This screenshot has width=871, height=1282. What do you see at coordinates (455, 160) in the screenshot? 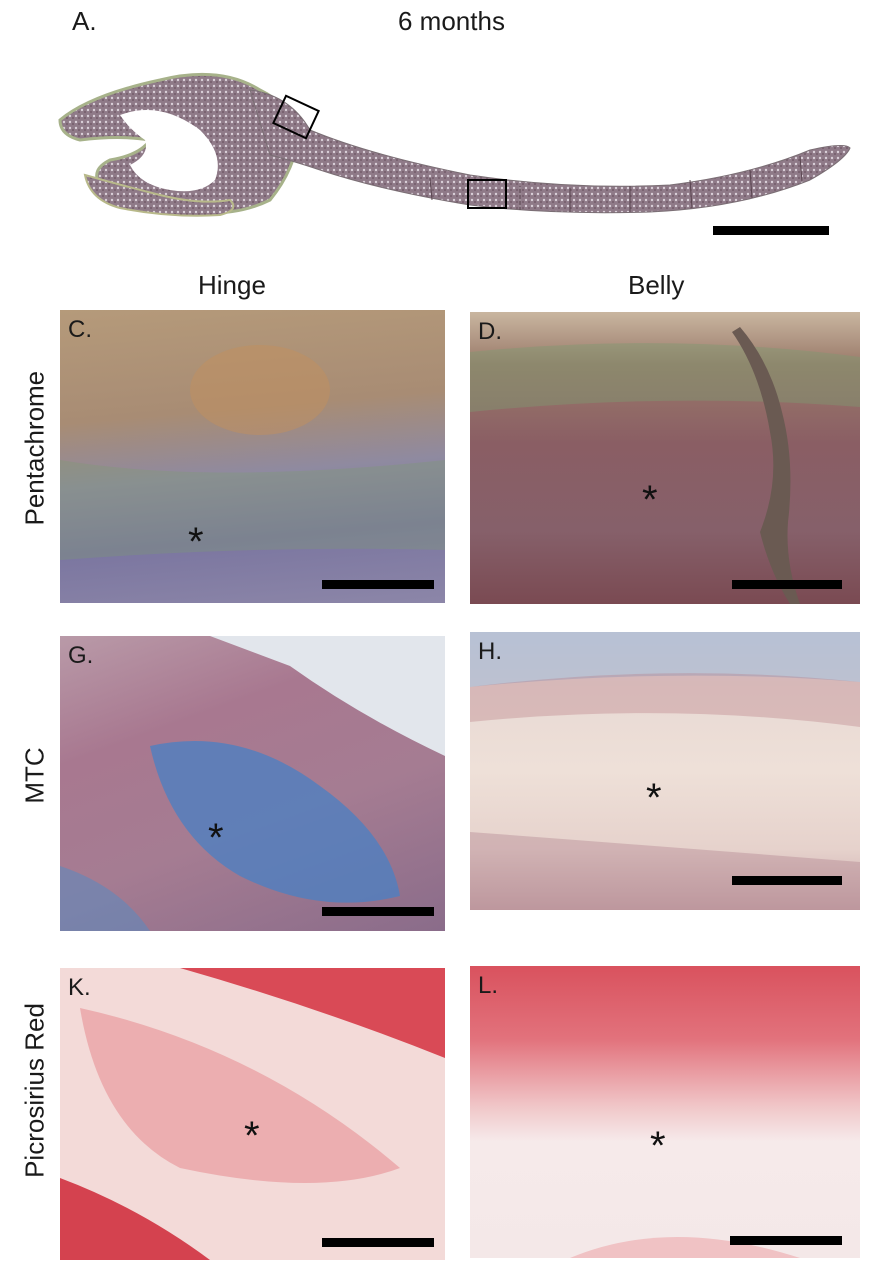
I see `specimen-overview-image` at bounding box center [455, 160].